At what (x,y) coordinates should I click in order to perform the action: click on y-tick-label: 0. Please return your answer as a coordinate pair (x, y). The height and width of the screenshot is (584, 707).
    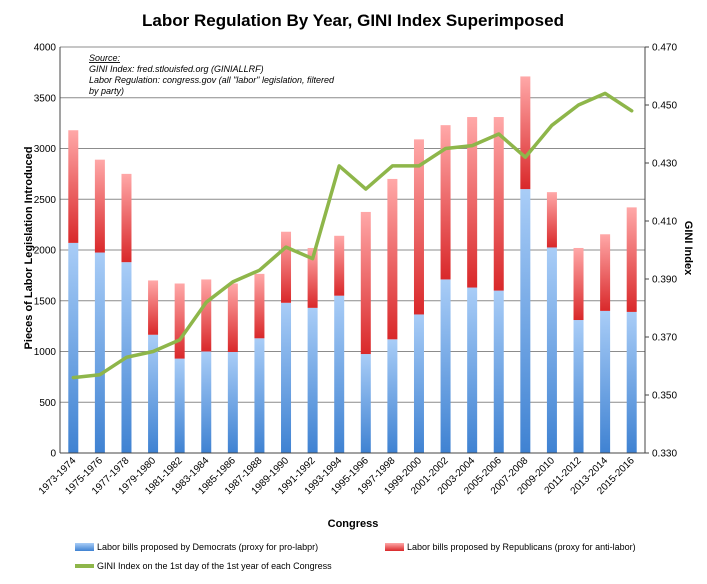
    Looking at the image, I should click on (53, 454).